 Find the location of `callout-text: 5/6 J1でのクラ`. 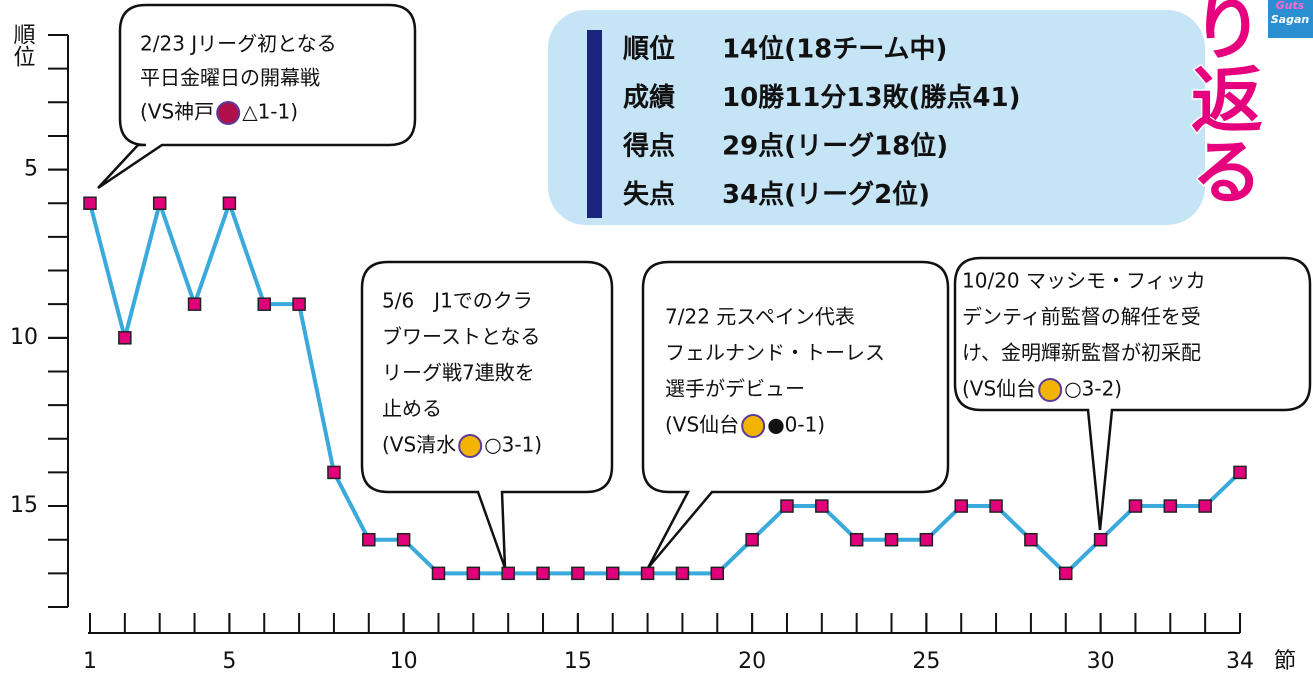

callout-text: 5/6 J1でのクラ is located at coordinates (457, 301).